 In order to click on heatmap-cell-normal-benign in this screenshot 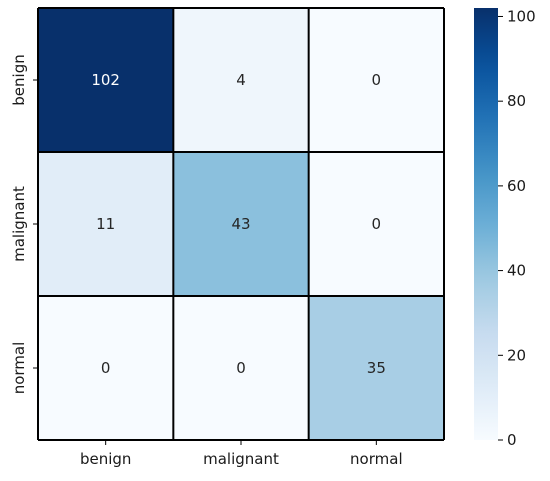, I will do `click(106, 368)`.